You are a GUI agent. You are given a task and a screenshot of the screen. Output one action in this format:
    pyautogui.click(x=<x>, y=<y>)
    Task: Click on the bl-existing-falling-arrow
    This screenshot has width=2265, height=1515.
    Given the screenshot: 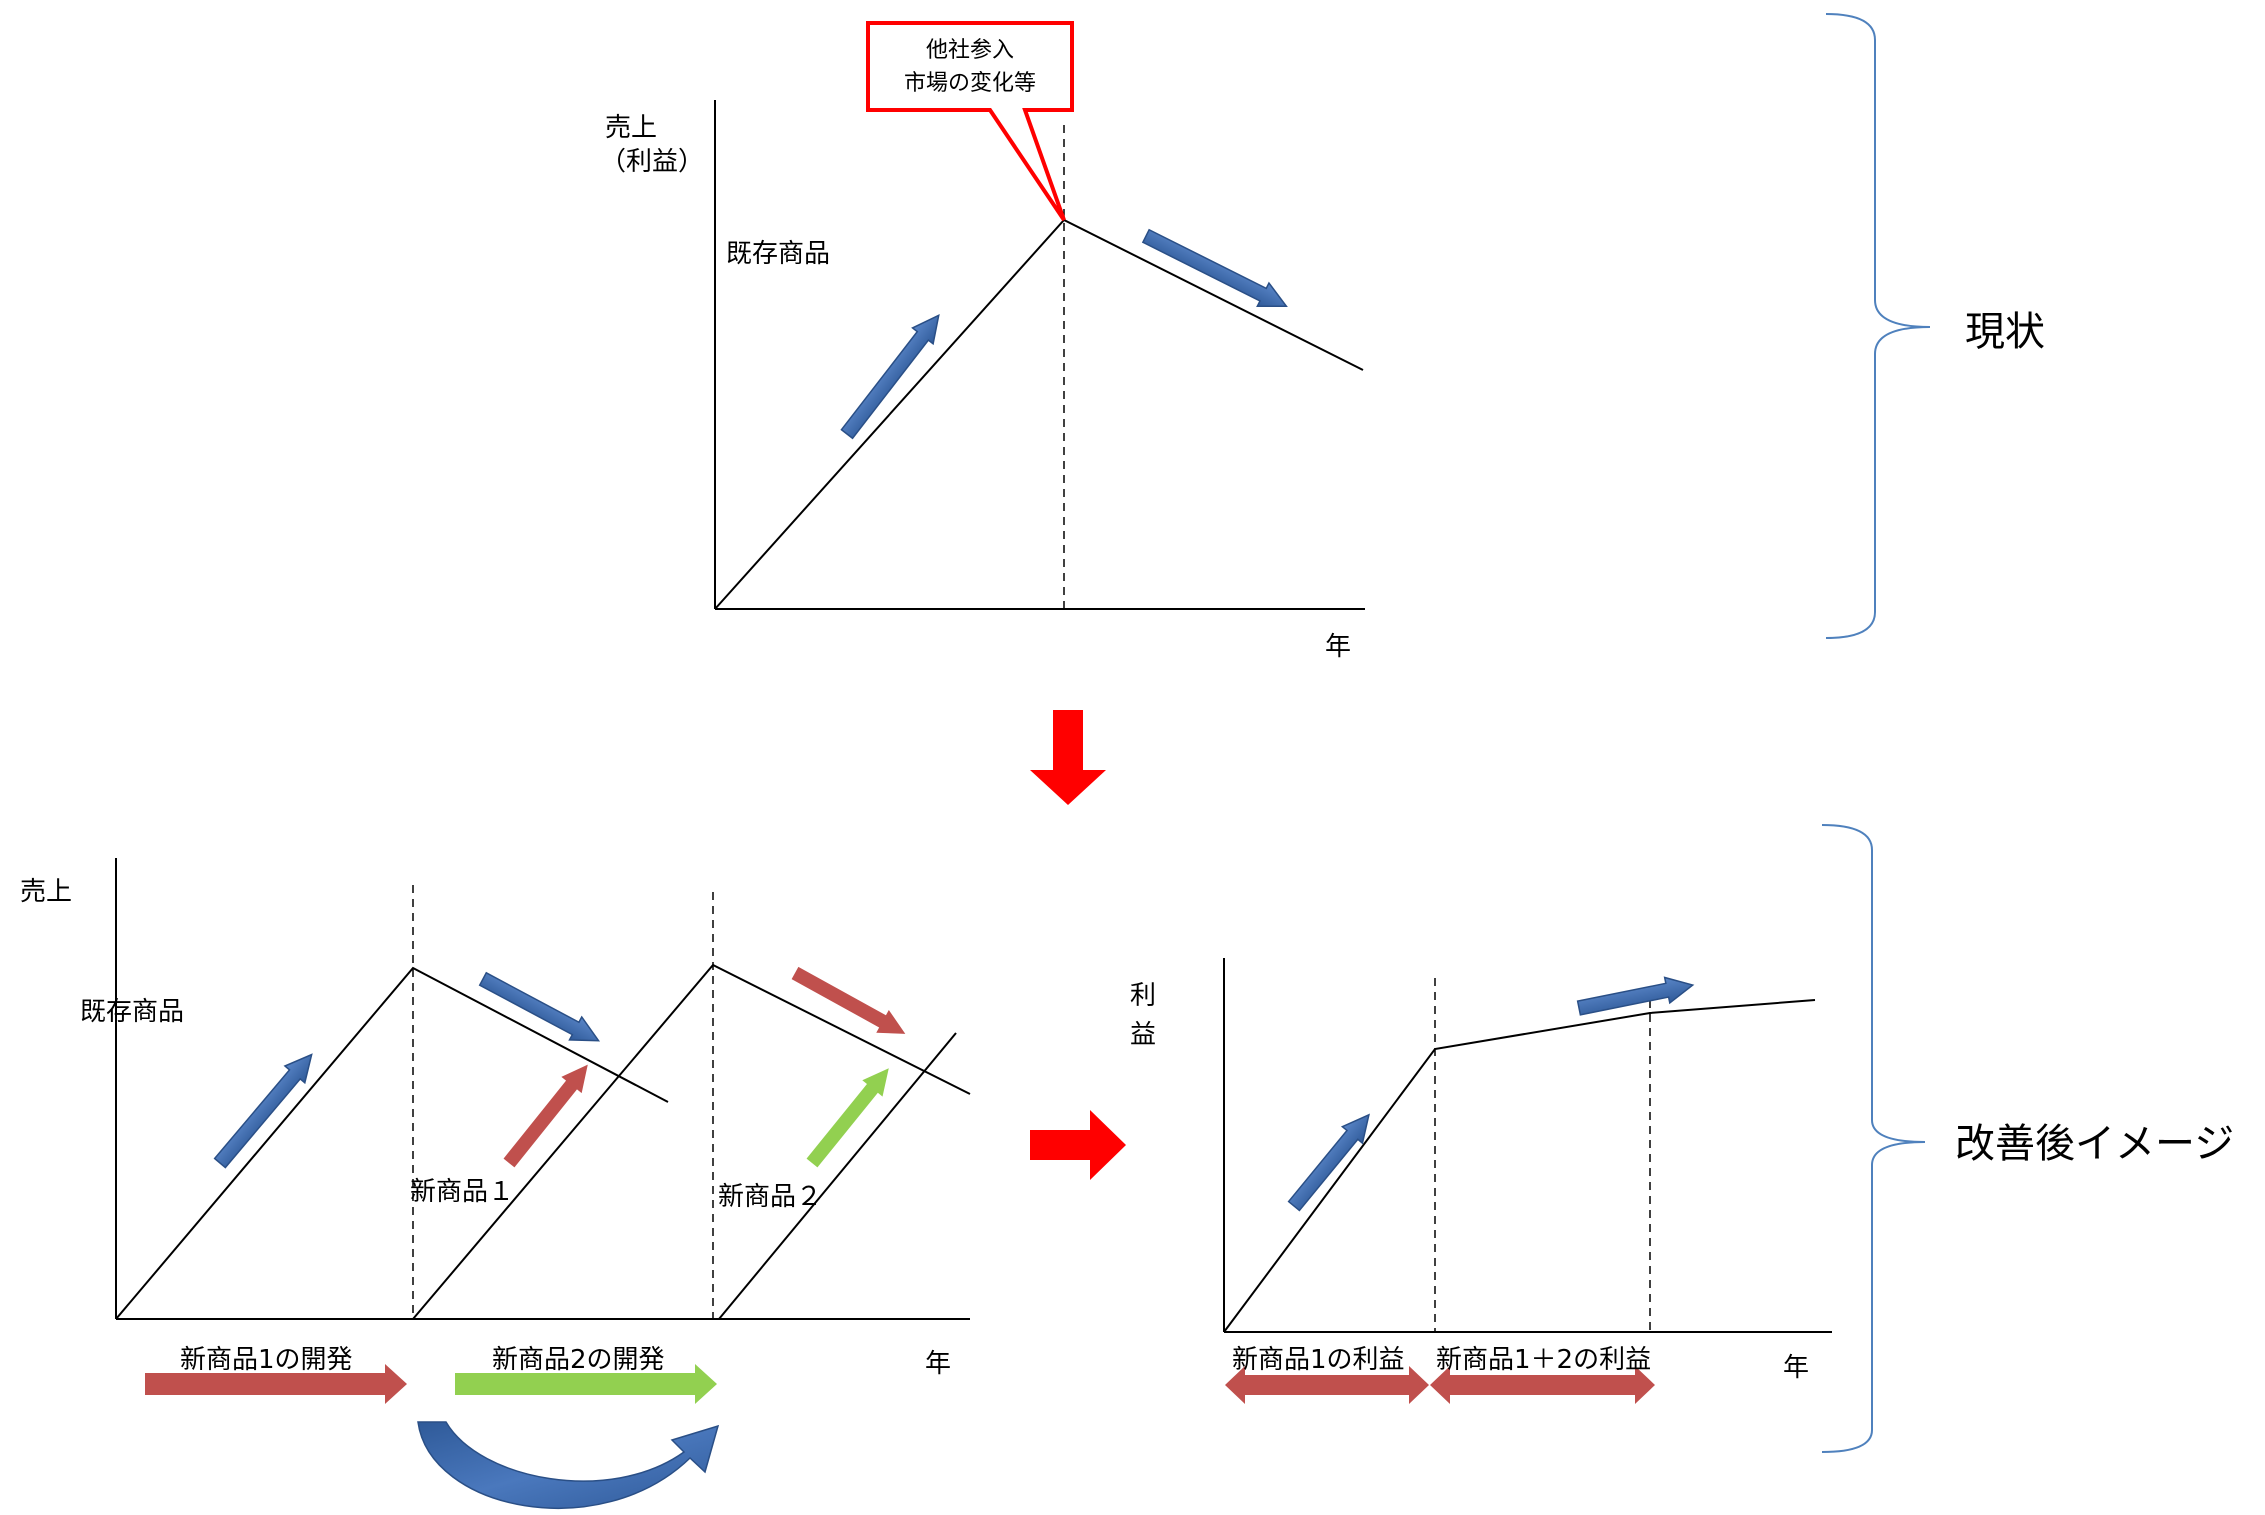 What is the action you would take?
    pyautogui.click(x=539, y=1006)
    